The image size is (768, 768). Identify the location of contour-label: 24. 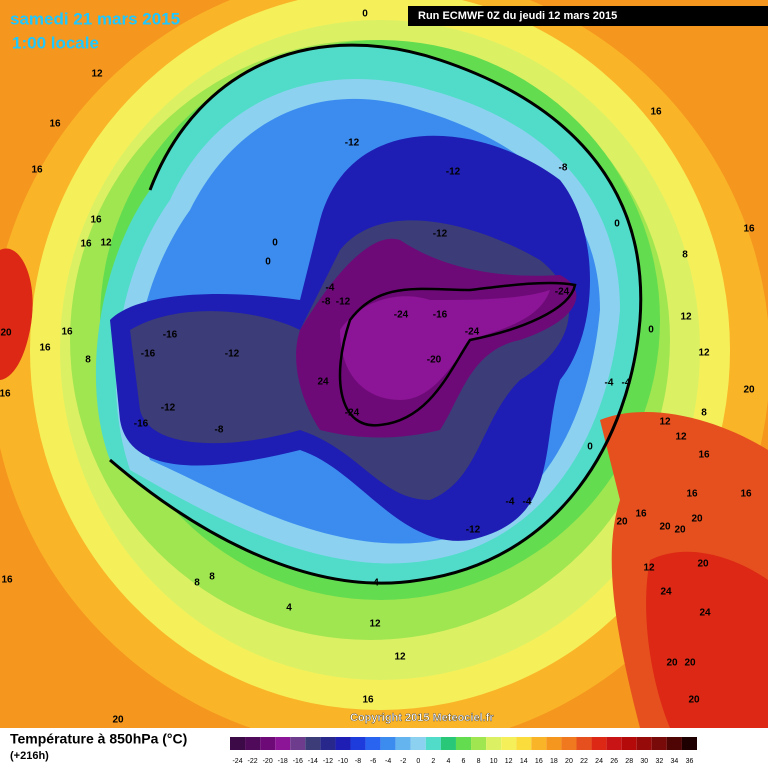
(705, 613).